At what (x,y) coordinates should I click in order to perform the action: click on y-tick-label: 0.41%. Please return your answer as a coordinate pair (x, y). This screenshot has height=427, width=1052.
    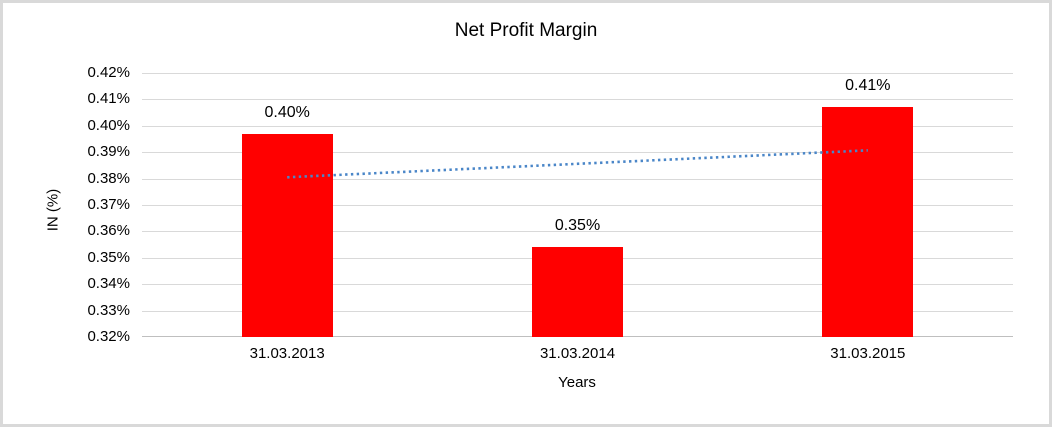
    Looking at the image, I should click on (108, 99).